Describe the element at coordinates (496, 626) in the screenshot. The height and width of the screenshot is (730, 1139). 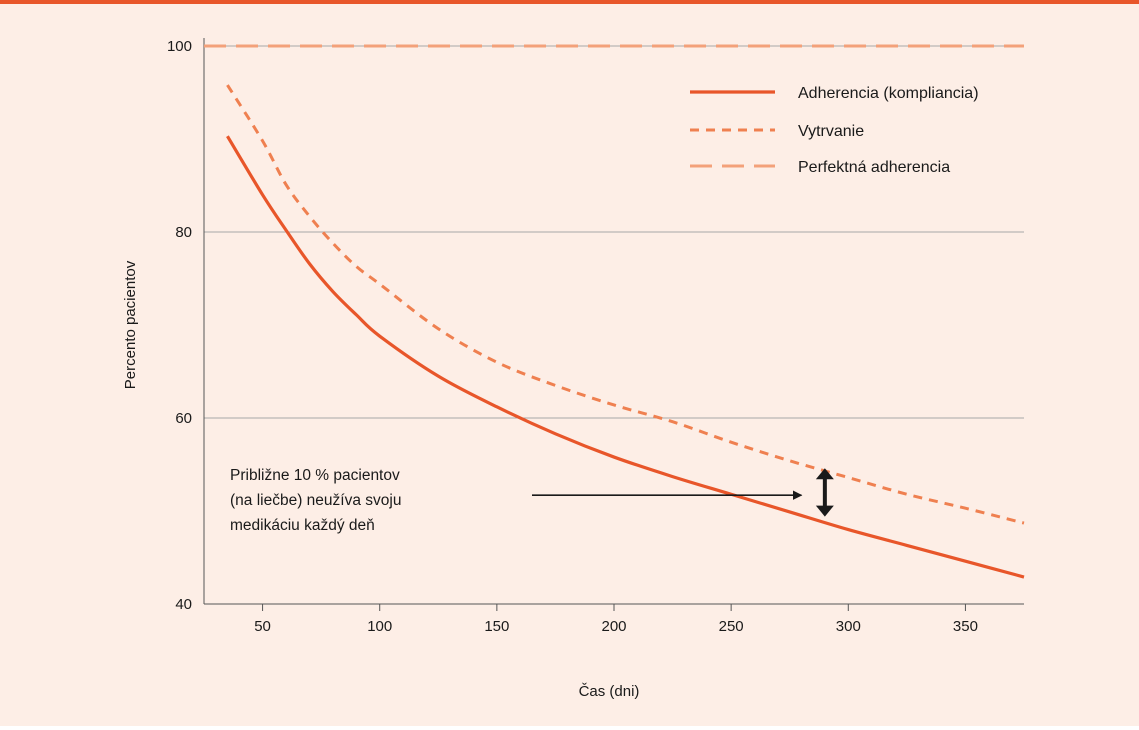
I see `x-tick-label: 150` at that location.